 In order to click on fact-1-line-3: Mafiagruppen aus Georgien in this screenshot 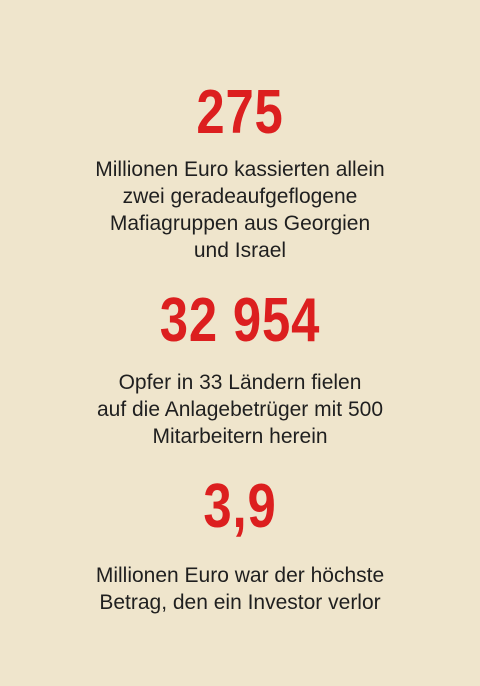, I will do `click(240, 223)`.